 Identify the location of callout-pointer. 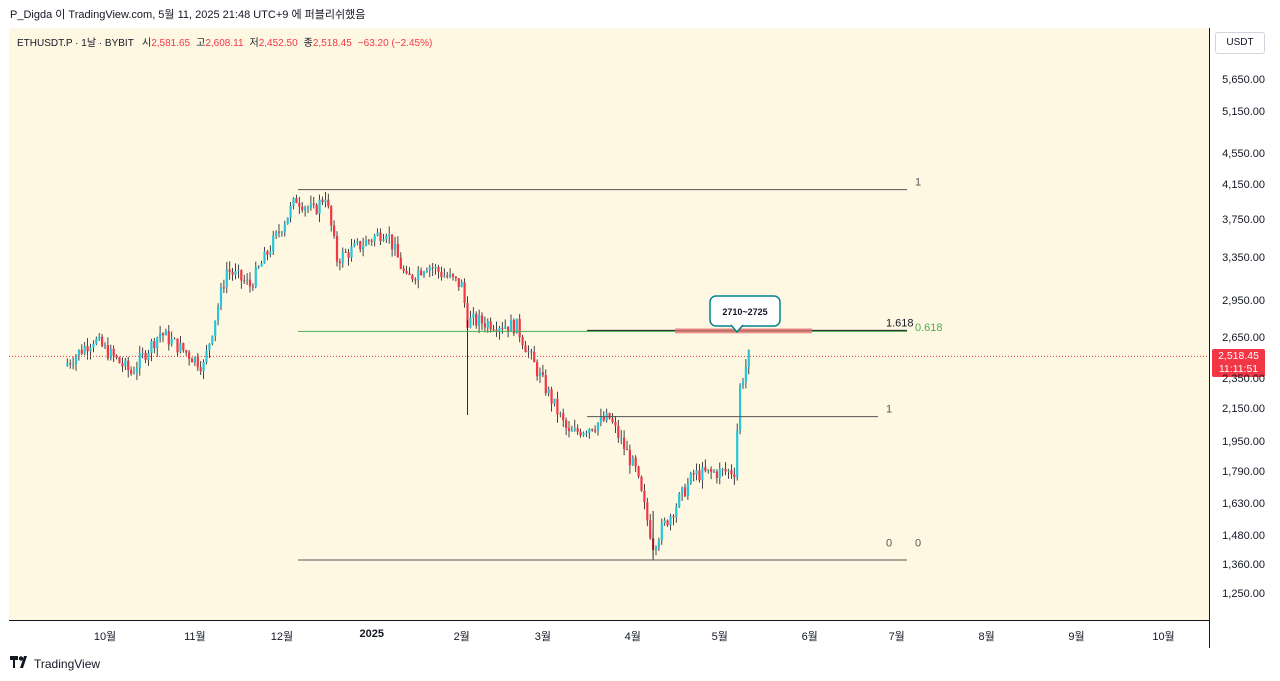
(737, 329).